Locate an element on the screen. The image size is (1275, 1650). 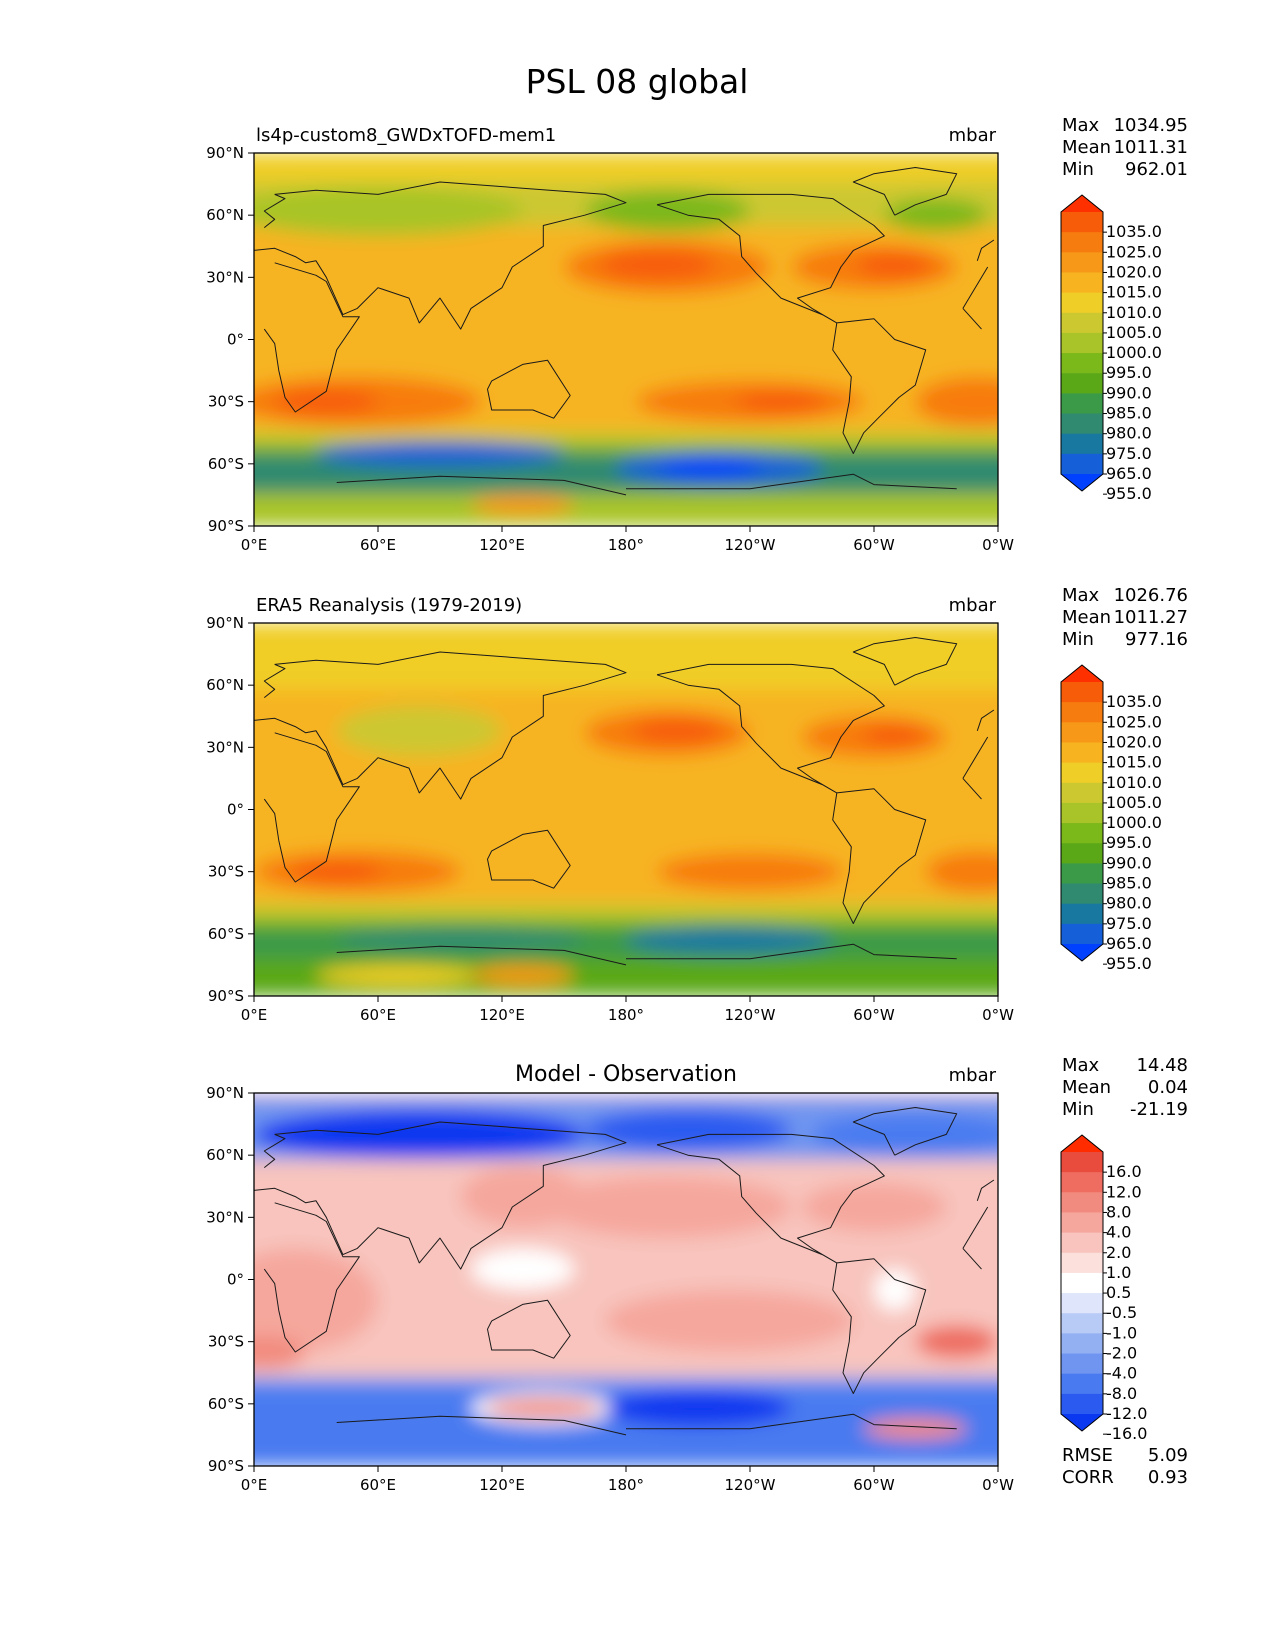
colorbar-tick-label: 1005.0 is located at coordinates (1134, 802).